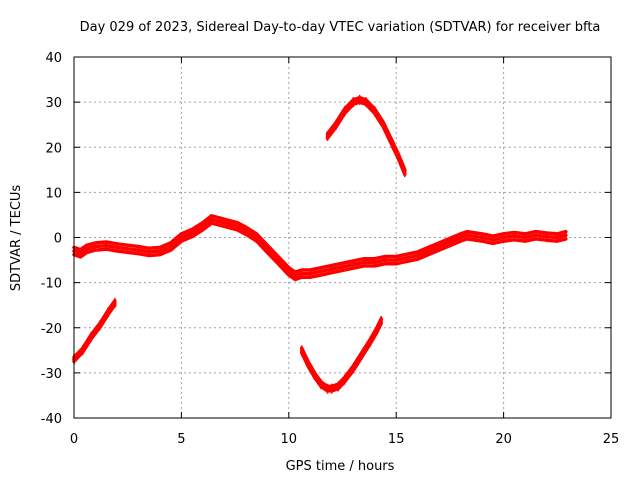 This screenshot has height=480, width=640. What do you see at coordinates (53, 148) in the screenshot?
I see `y-tick-label: 20` at bounding box center [53, 148].